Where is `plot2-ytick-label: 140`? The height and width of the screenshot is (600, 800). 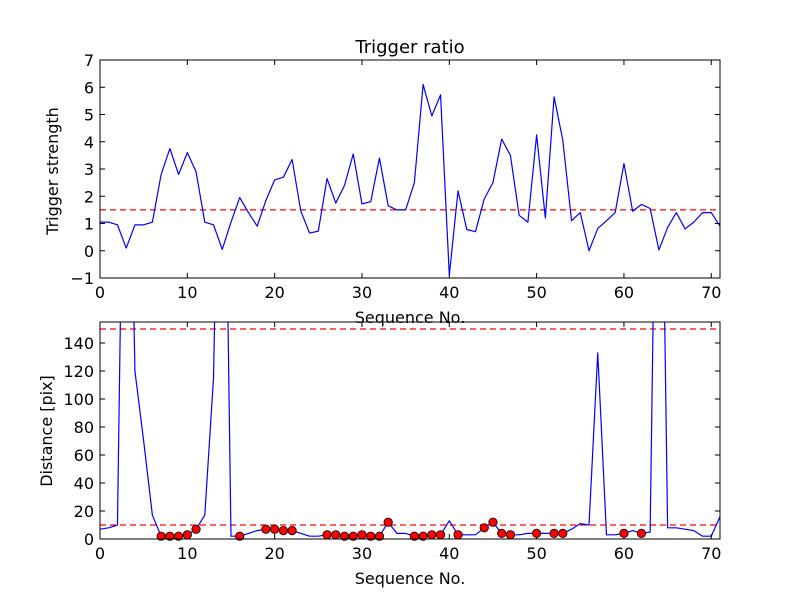
plot2-ytick-label: 140 is located at coordinates (78, 343).